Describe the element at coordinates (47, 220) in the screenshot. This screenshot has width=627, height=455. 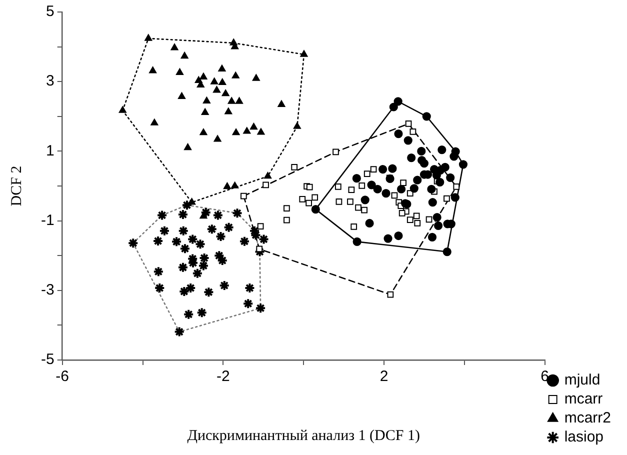
I see `y-tick-label: -1` at that location.